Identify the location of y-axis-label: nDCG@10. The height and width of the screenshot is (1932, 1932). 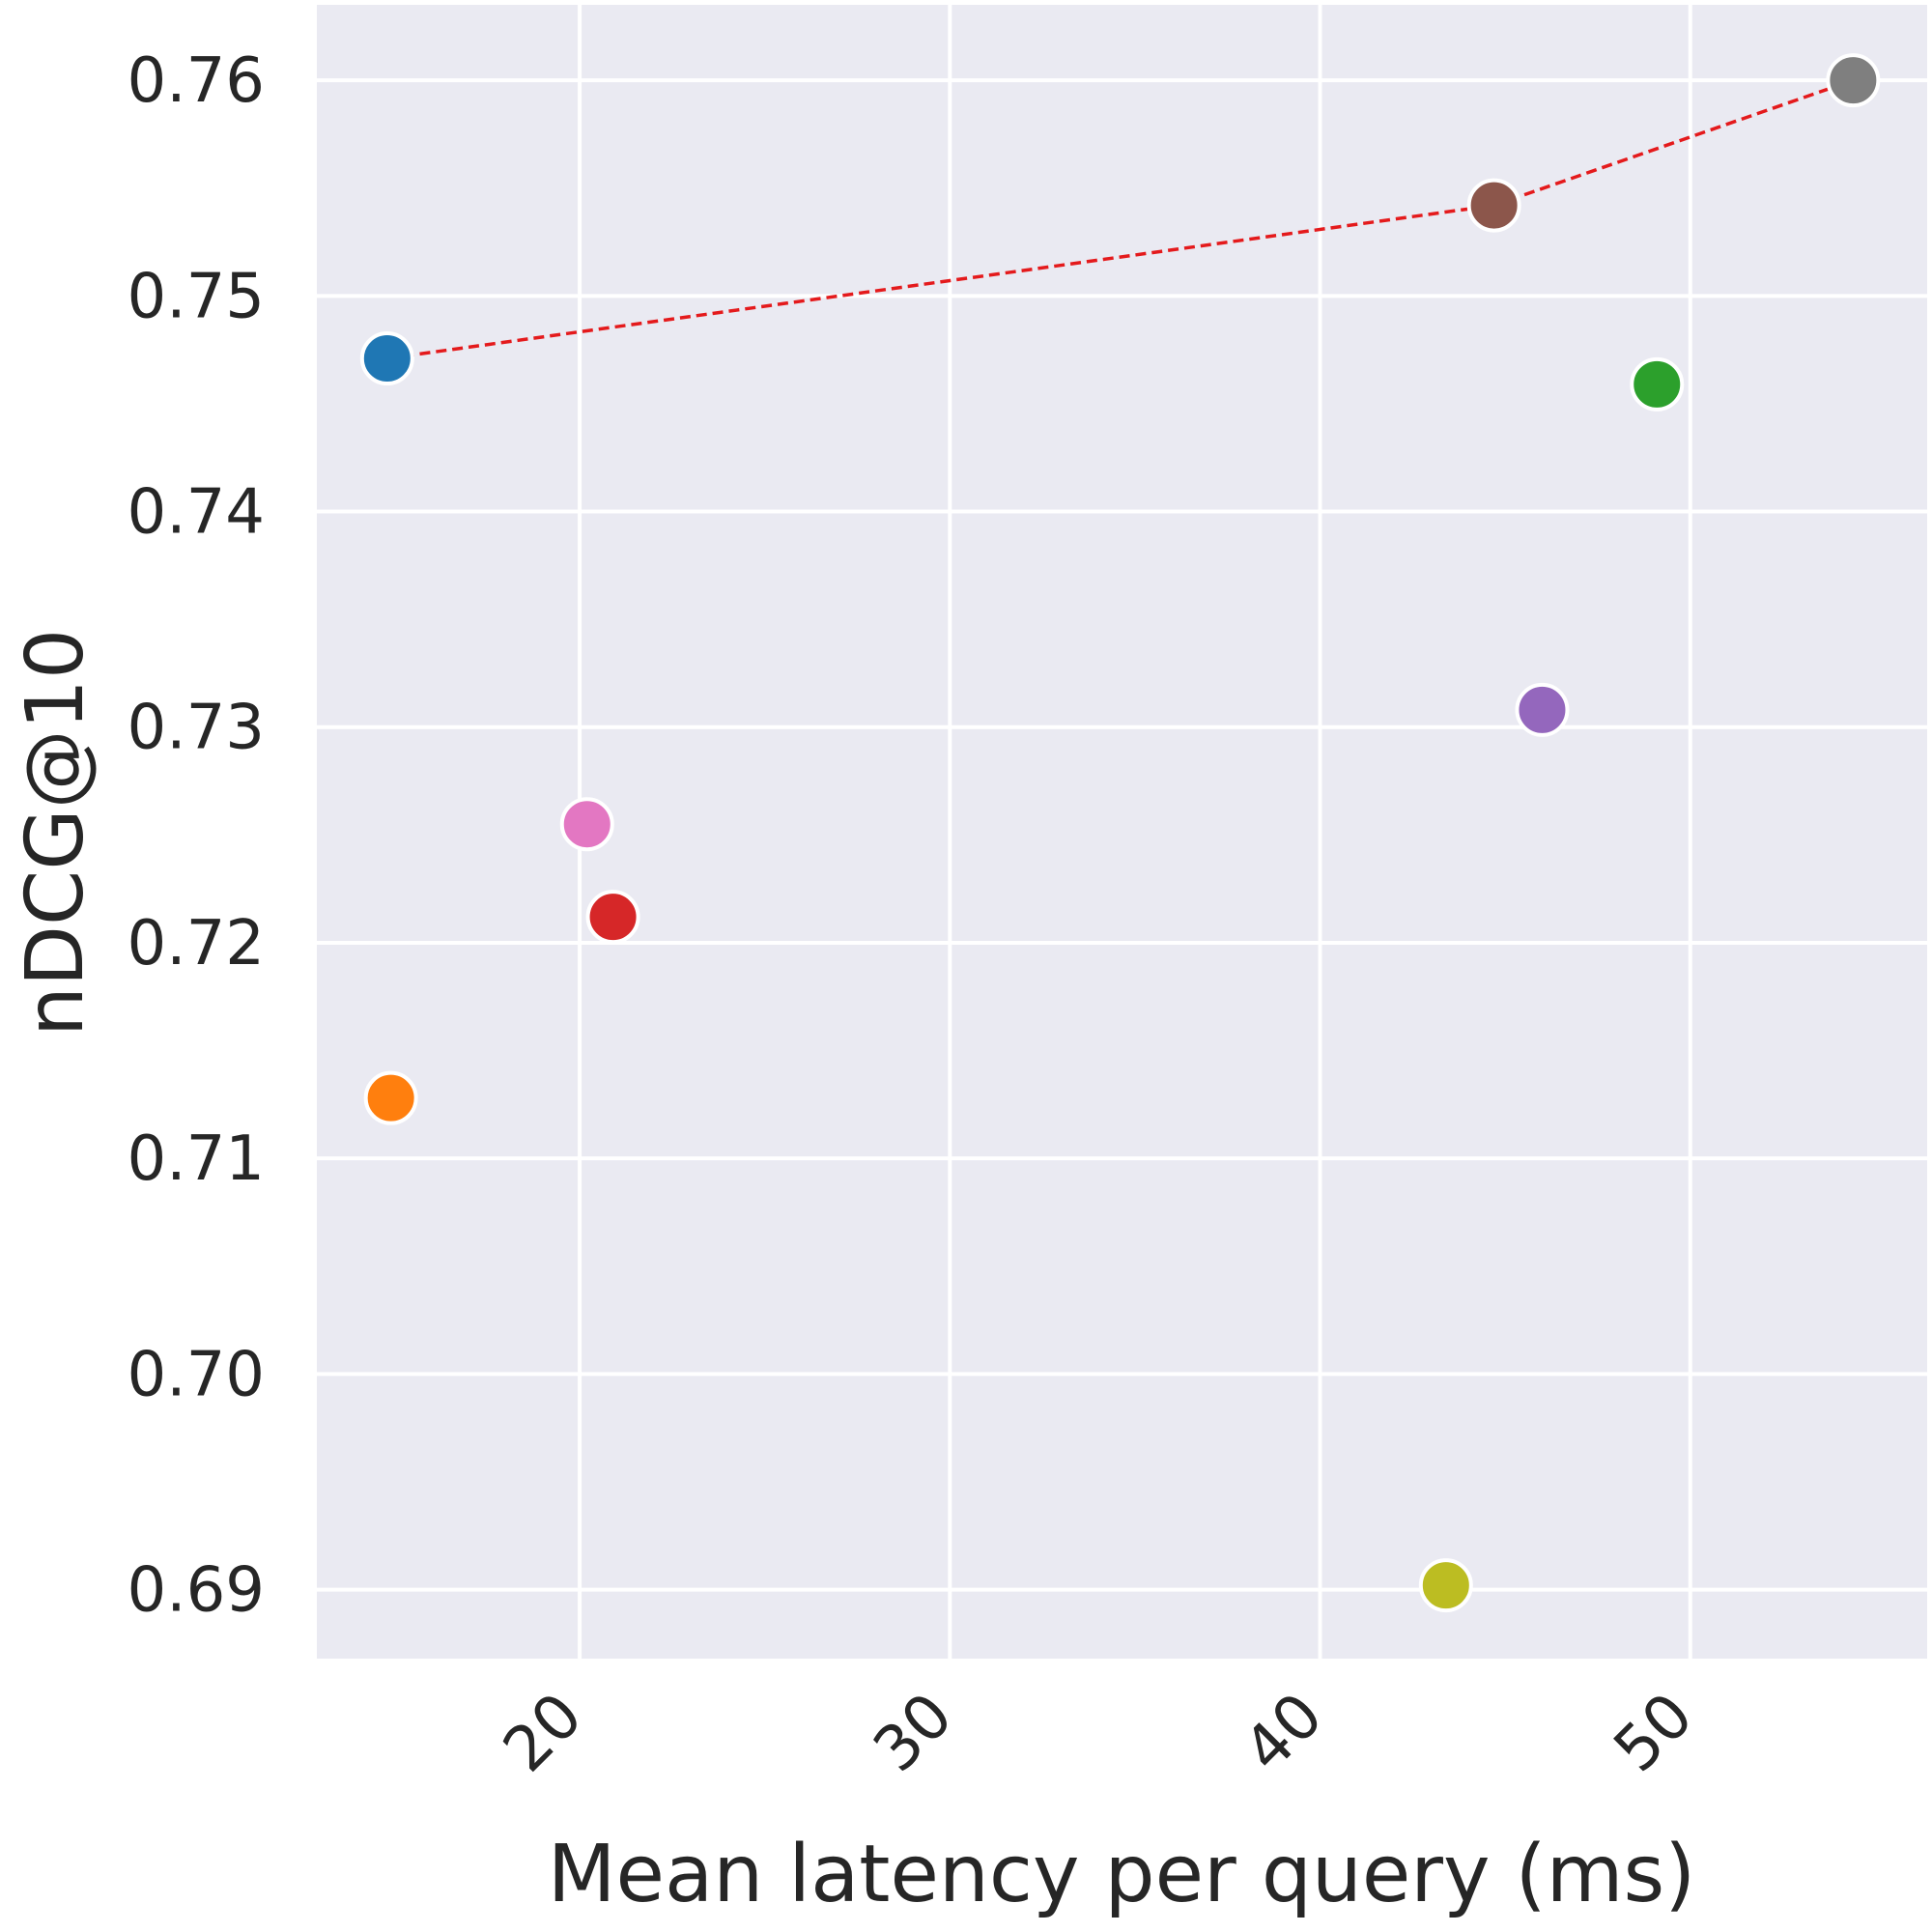
(55, 833).